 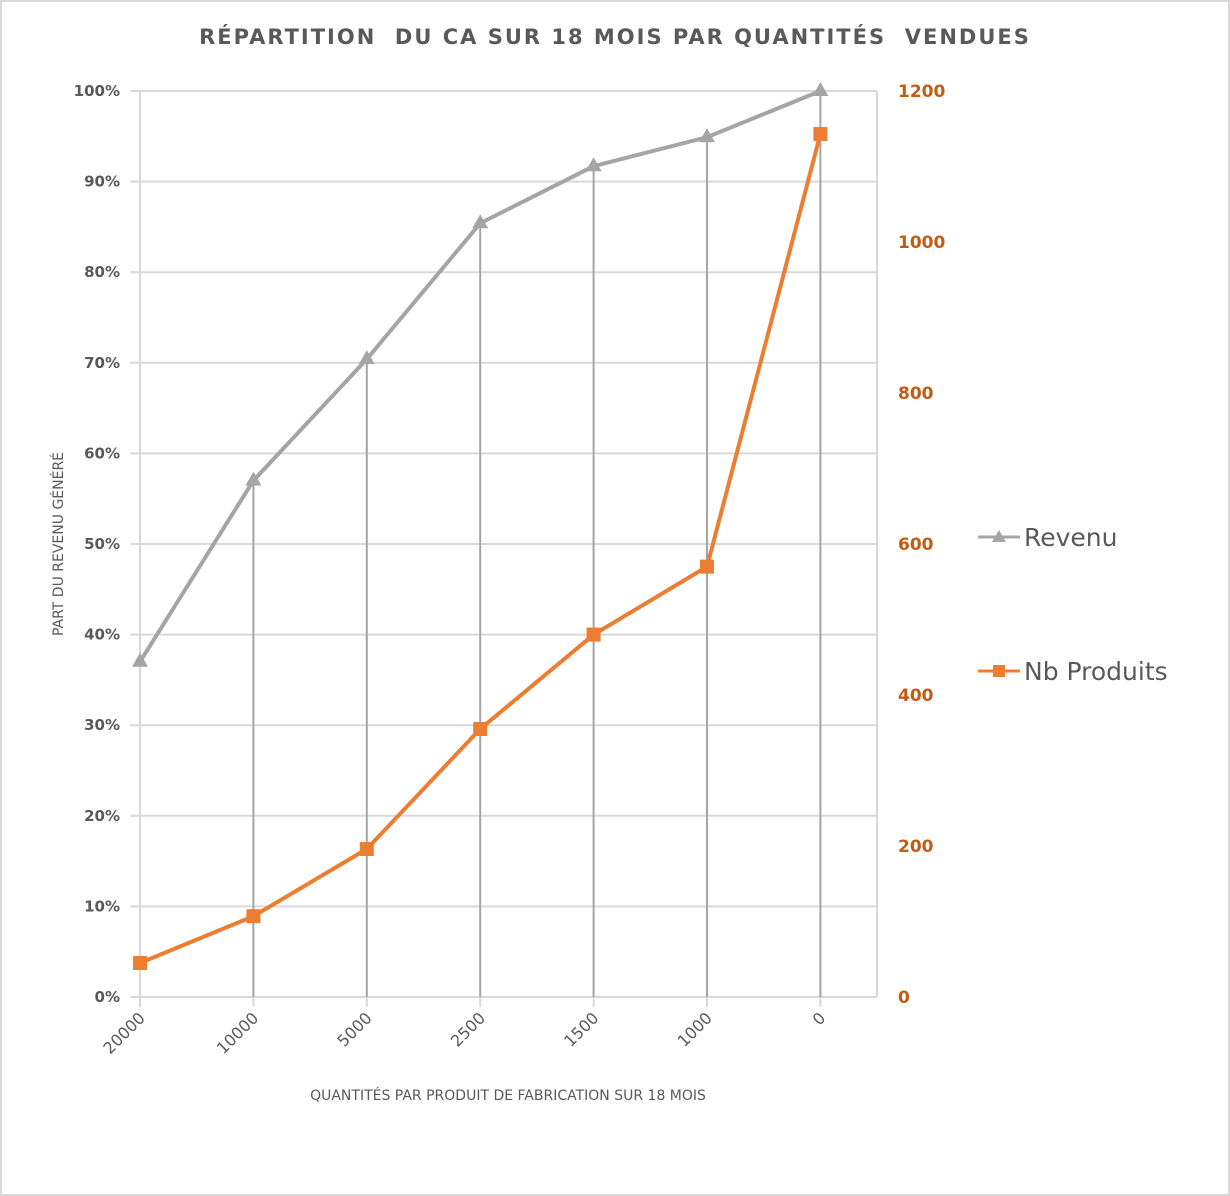 What do you see at coordinates (916, 394) in the screenshot?
I see `right-tick-label: 800` at bounding box center [916, 394].